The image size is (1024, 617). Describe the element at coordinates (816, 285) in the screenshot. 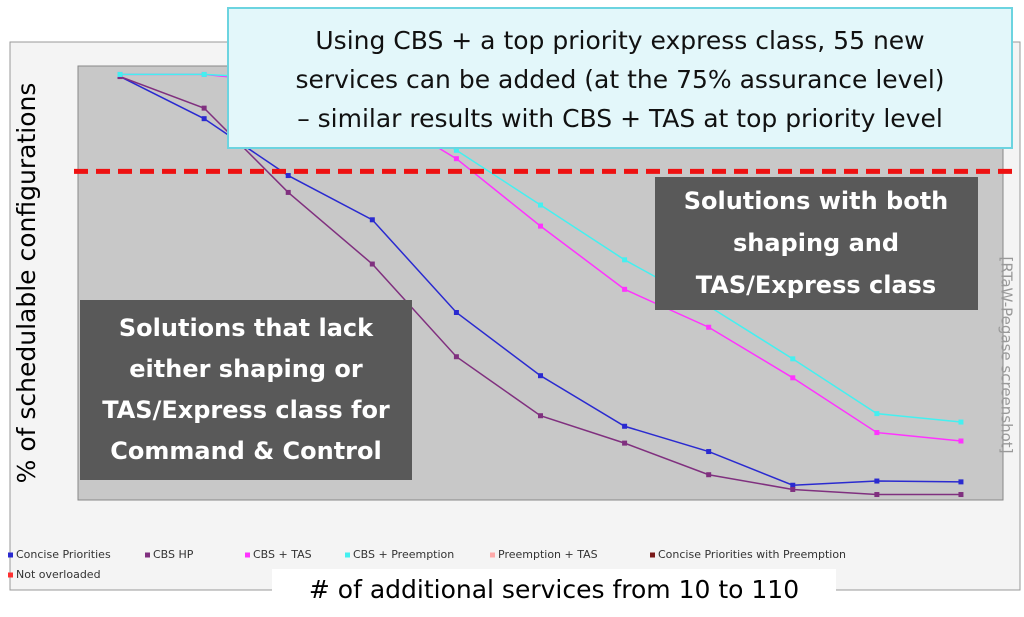

I see `box-line: TAS/Express class` at that location.